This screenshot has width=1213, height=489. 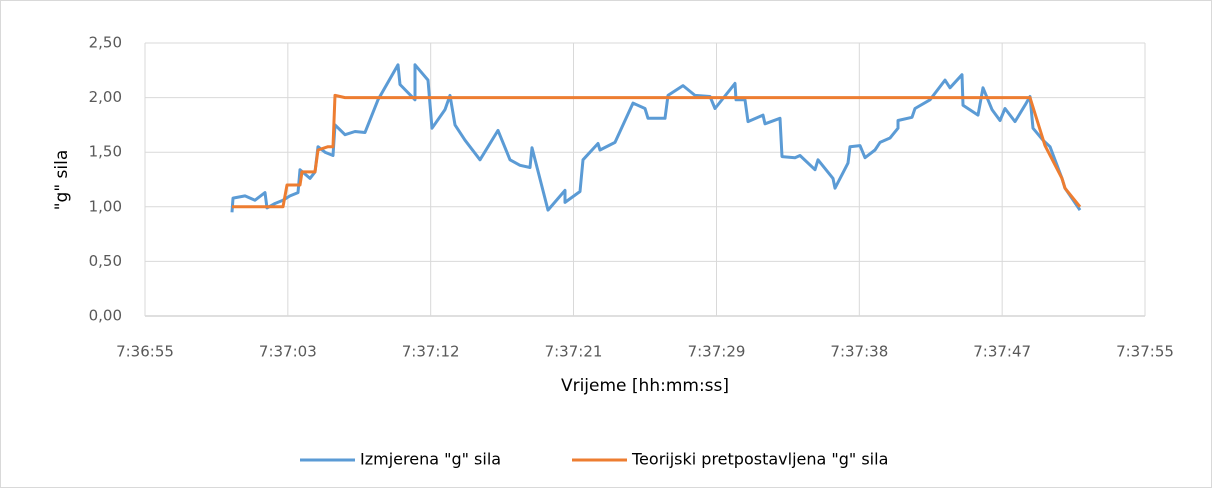 I want to click on x-tick-label: 7:37:47, so click(x=1002, y=352).